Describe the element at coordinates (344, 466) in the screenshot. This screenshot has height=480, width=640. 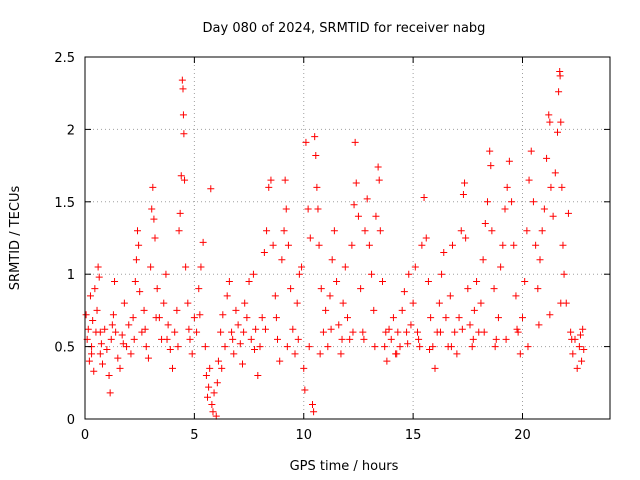
I see `x-axis-label: GPS time / hours` at that location.